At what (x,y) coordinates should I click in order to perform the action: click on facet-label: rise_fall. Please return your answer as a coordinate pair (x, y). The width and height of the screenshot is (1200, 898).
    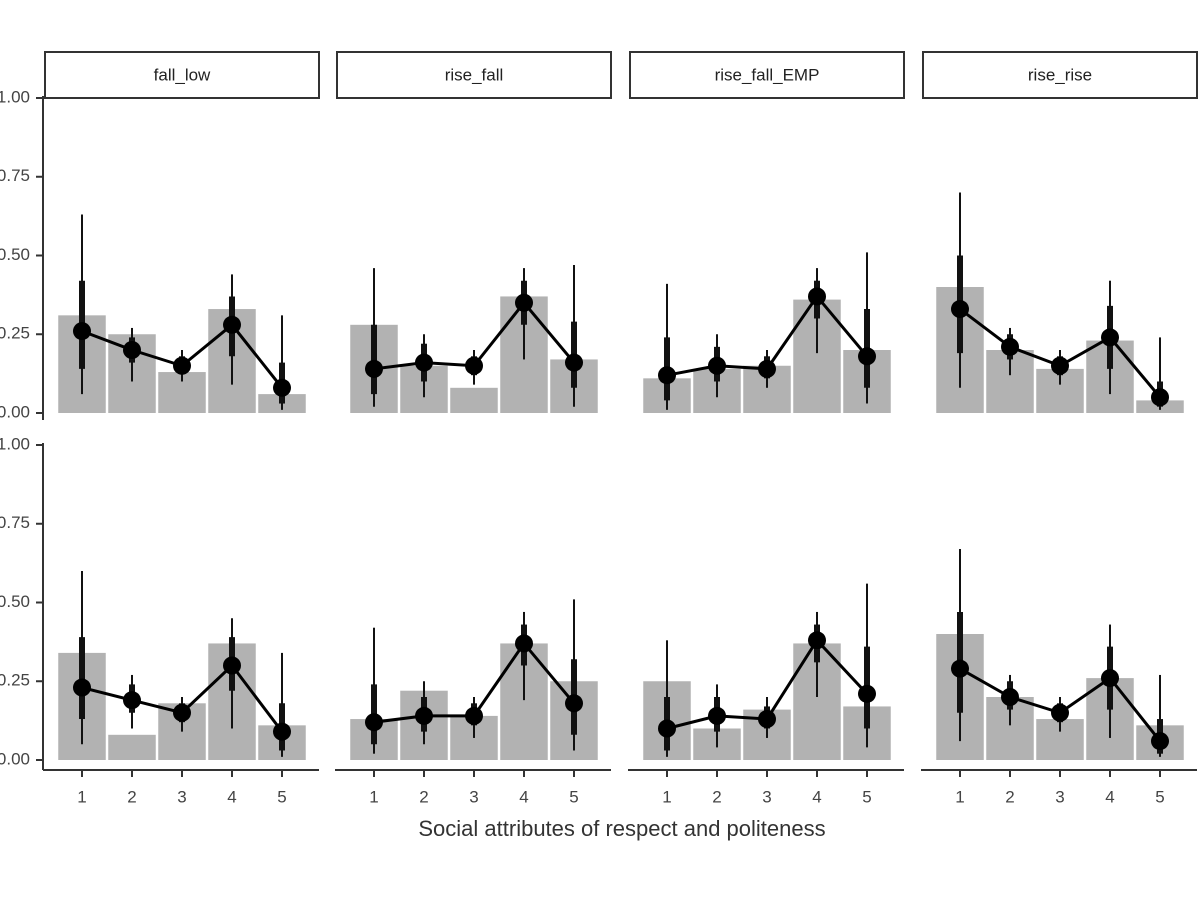
    Looking at the image, I should click on (474, 74).